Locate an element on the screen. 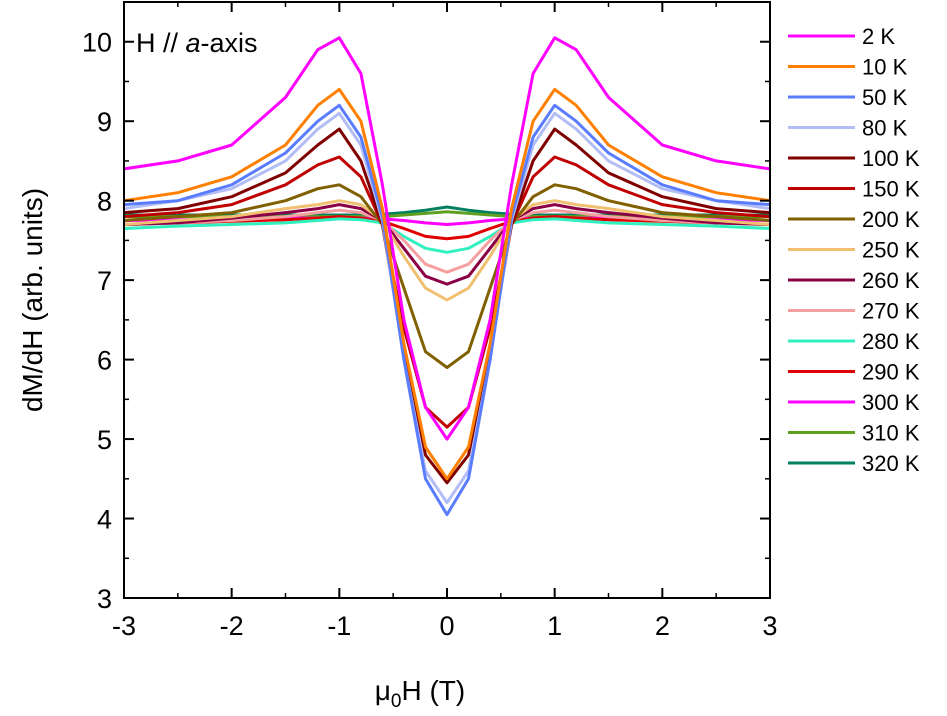  legend-label: 150 K is located at coordinates (891, 189).